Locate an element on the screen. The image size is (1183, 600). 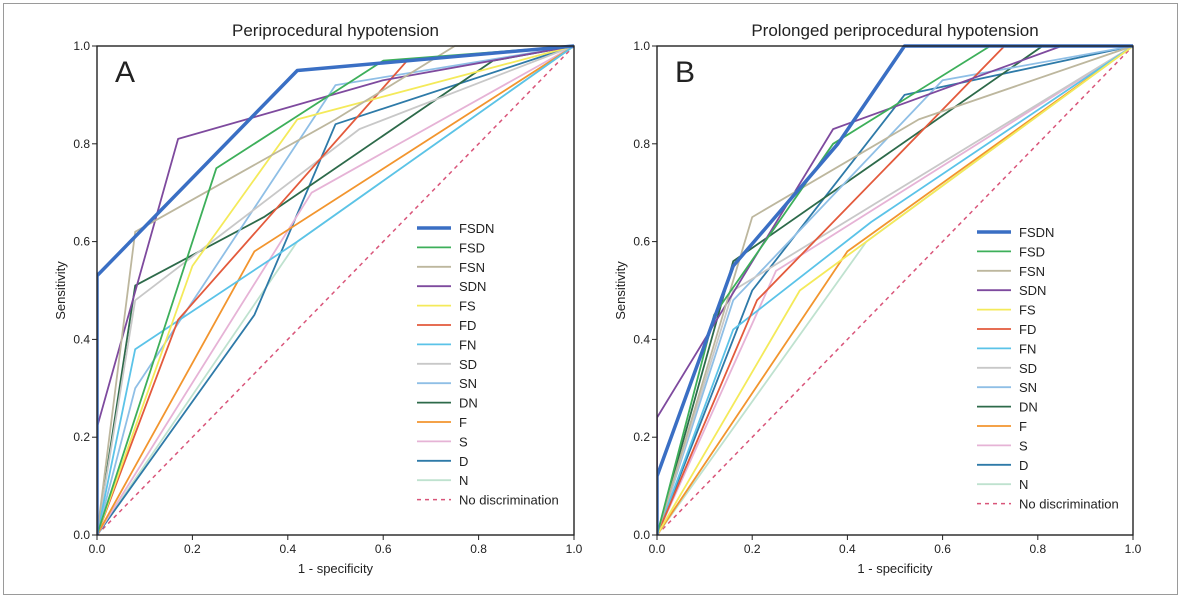
panel-label: A is located at coordinates (125, 72).